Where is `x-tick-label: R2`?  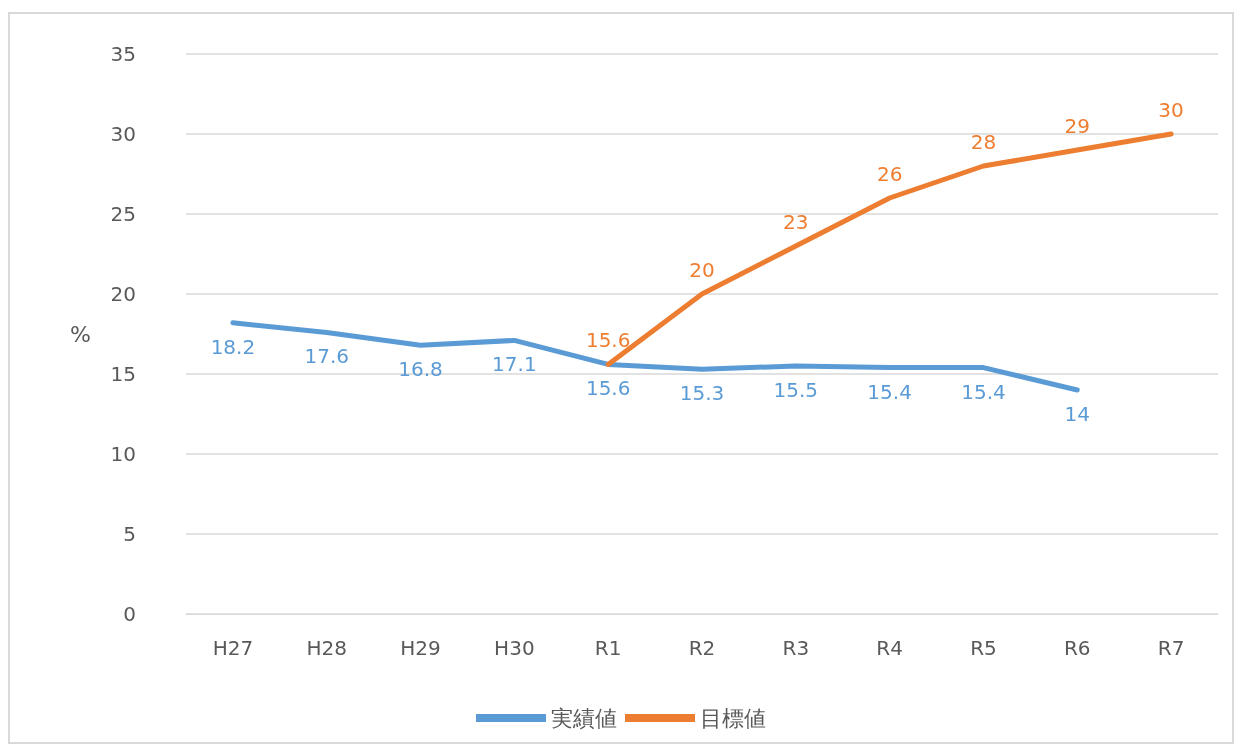 x-tick-label: R2 is located at coordinates (702, 648).